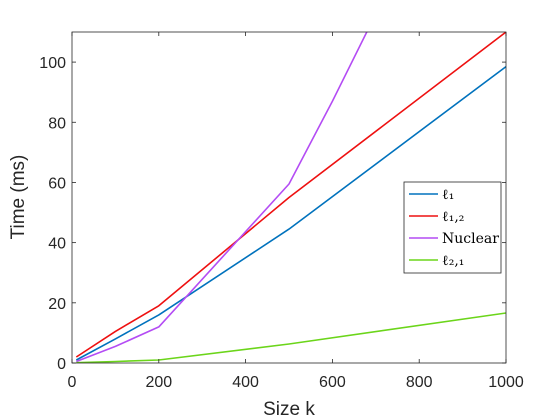 The width and height of the screenshot is (560, 420). I want to click on legend-label-1: ℓ₁,₂, so click(453, 217).